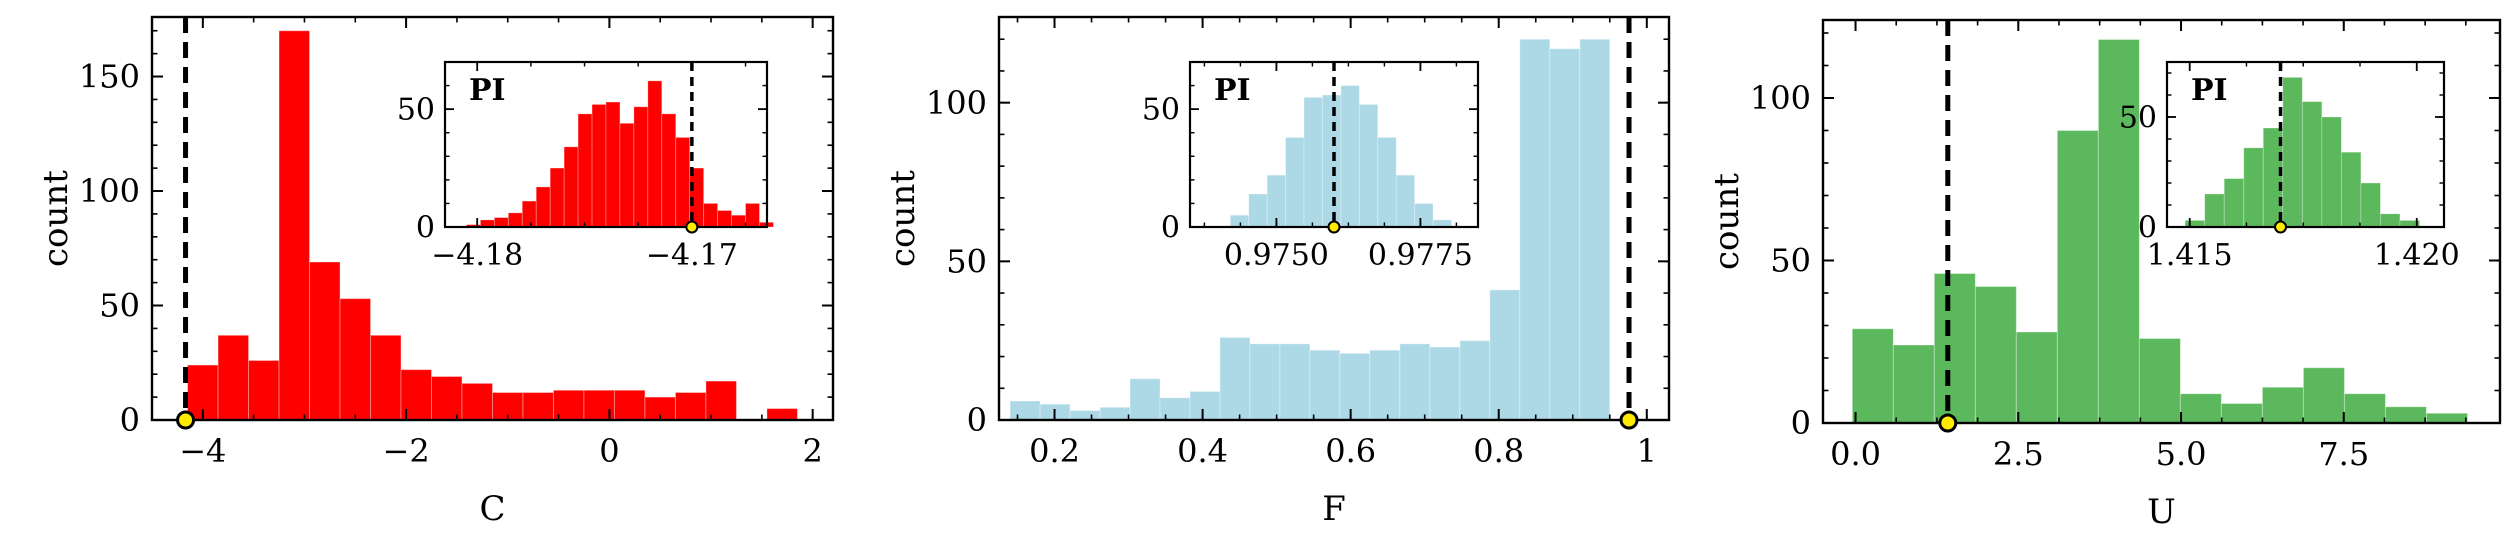 The width and height of the screenshot is (2520, 545). What do you see at coordinates (1350, 451) in the screenshot?
I see `main-xtick-label: 0.6` at bounding box center [1350, 451].